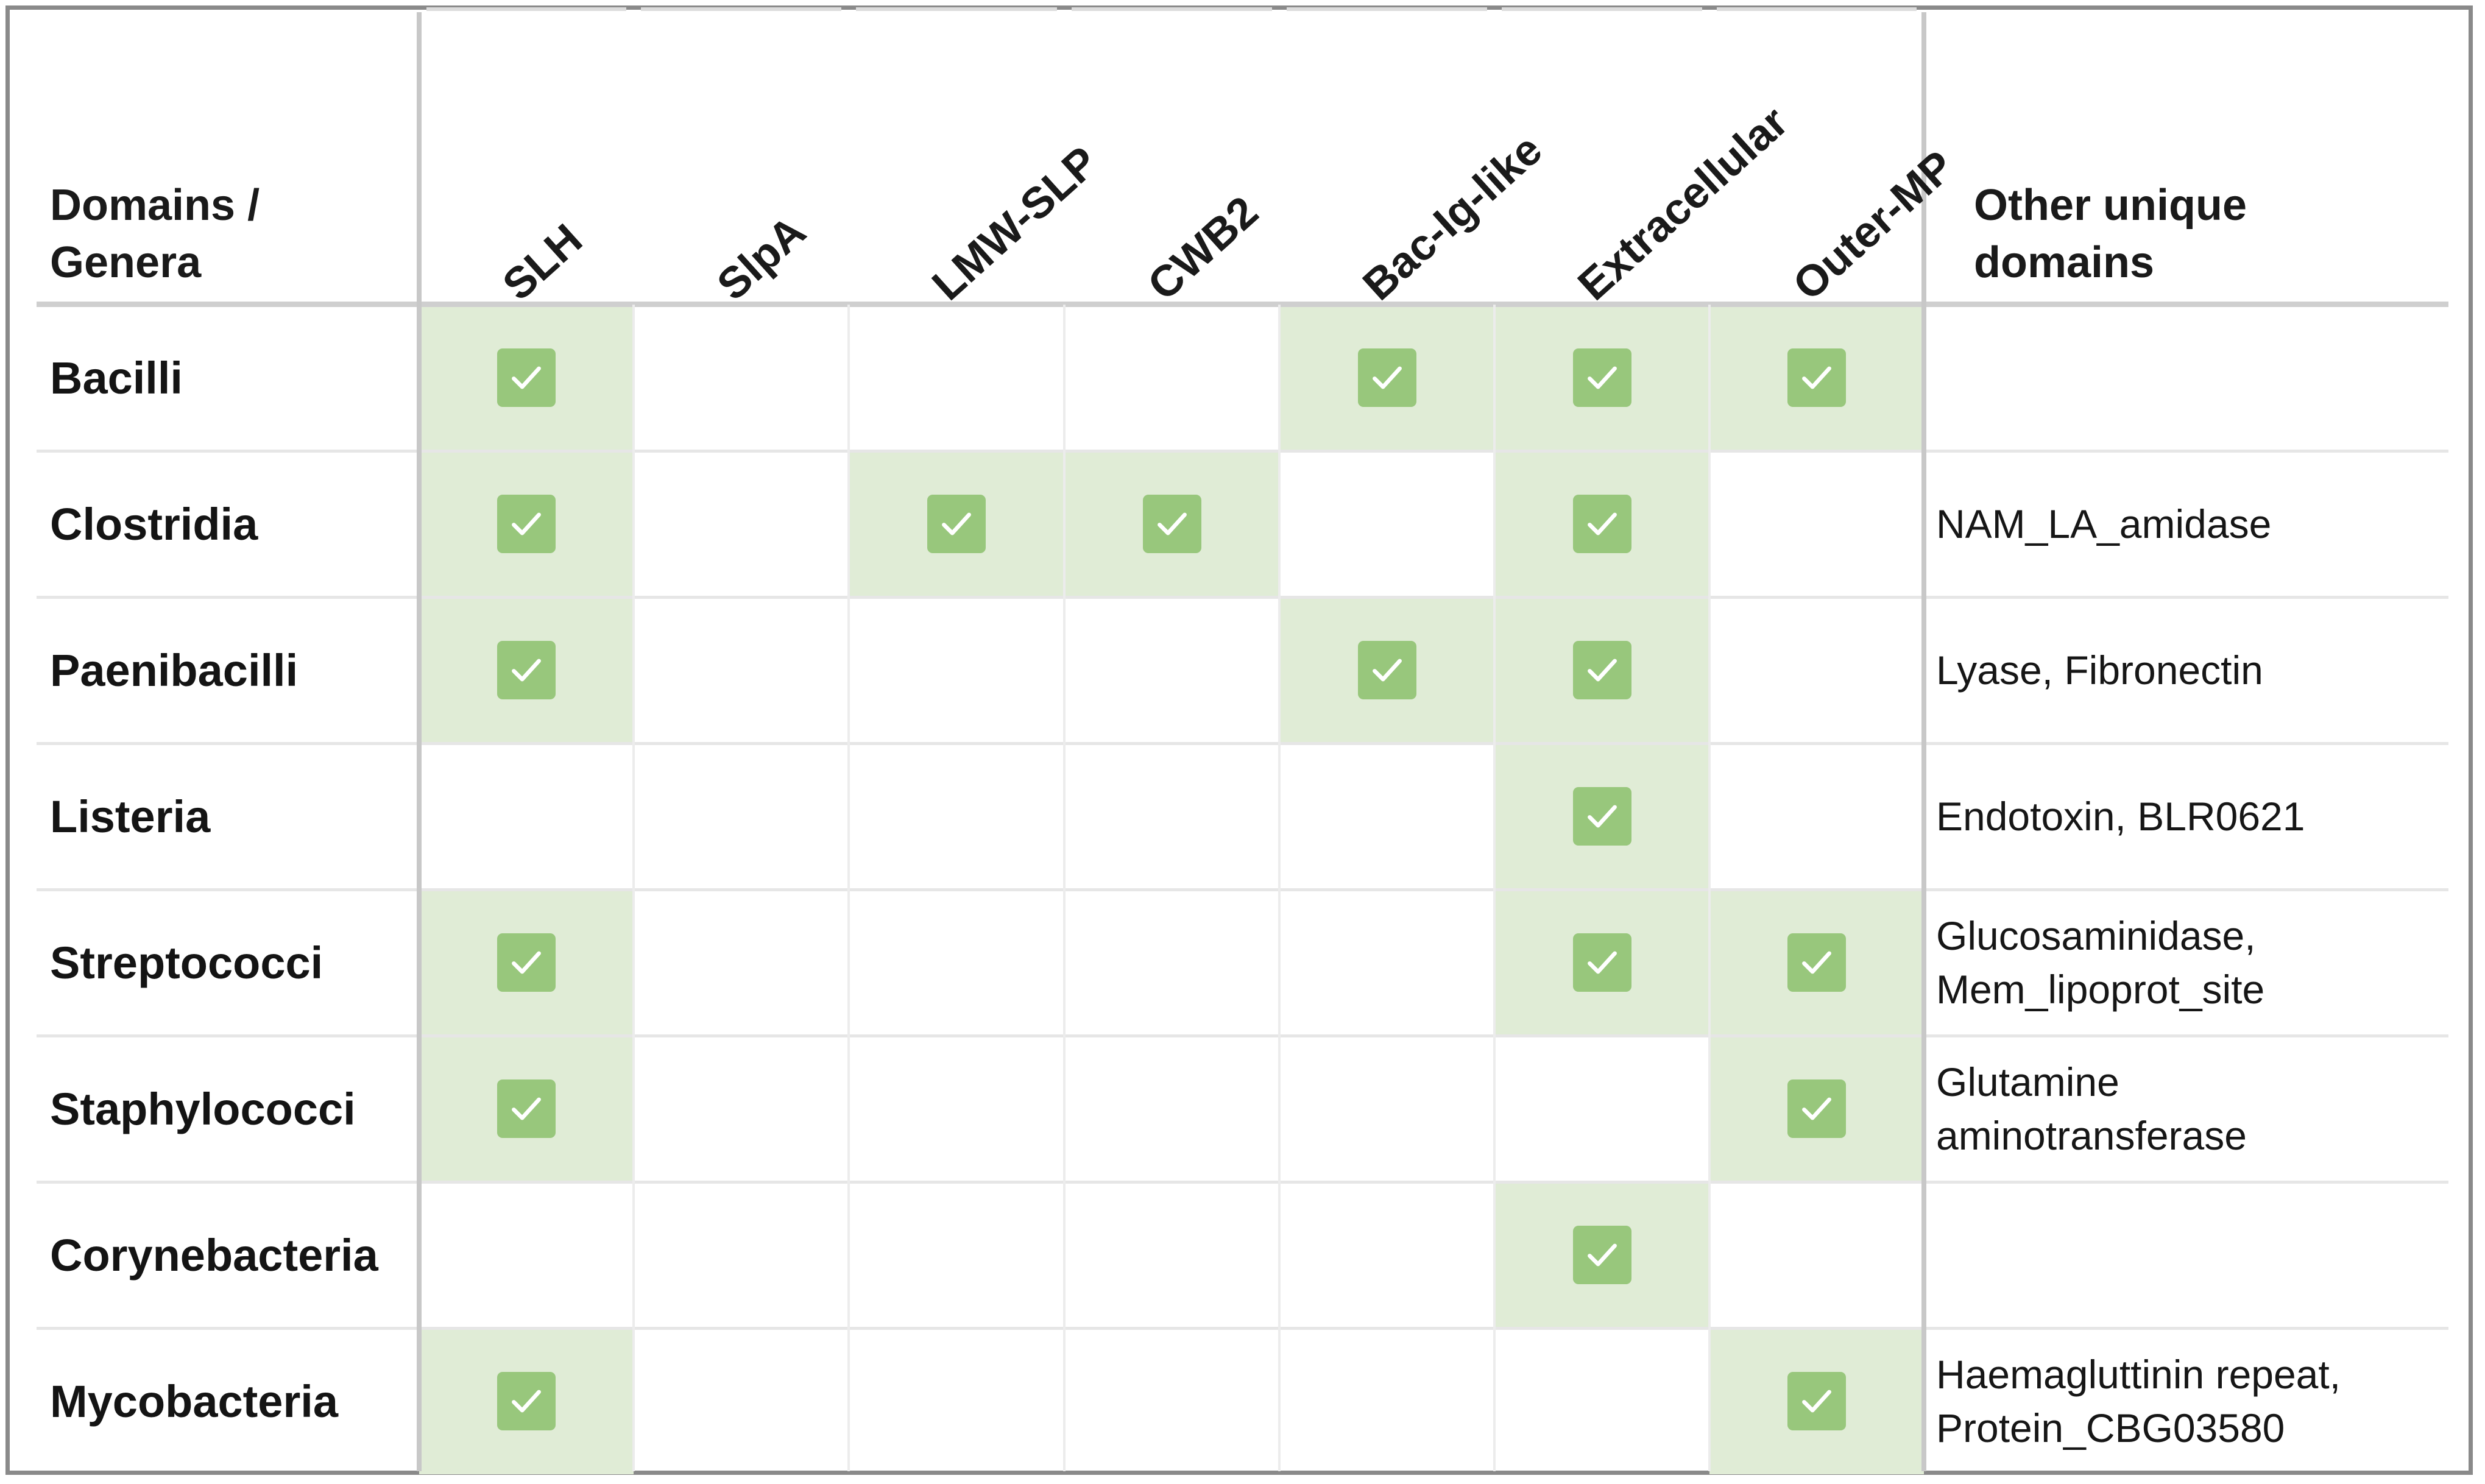 The height and width of the screenshot is (1484, 2485). I want to click on column-header: Extracellular, so click(1683, 204).